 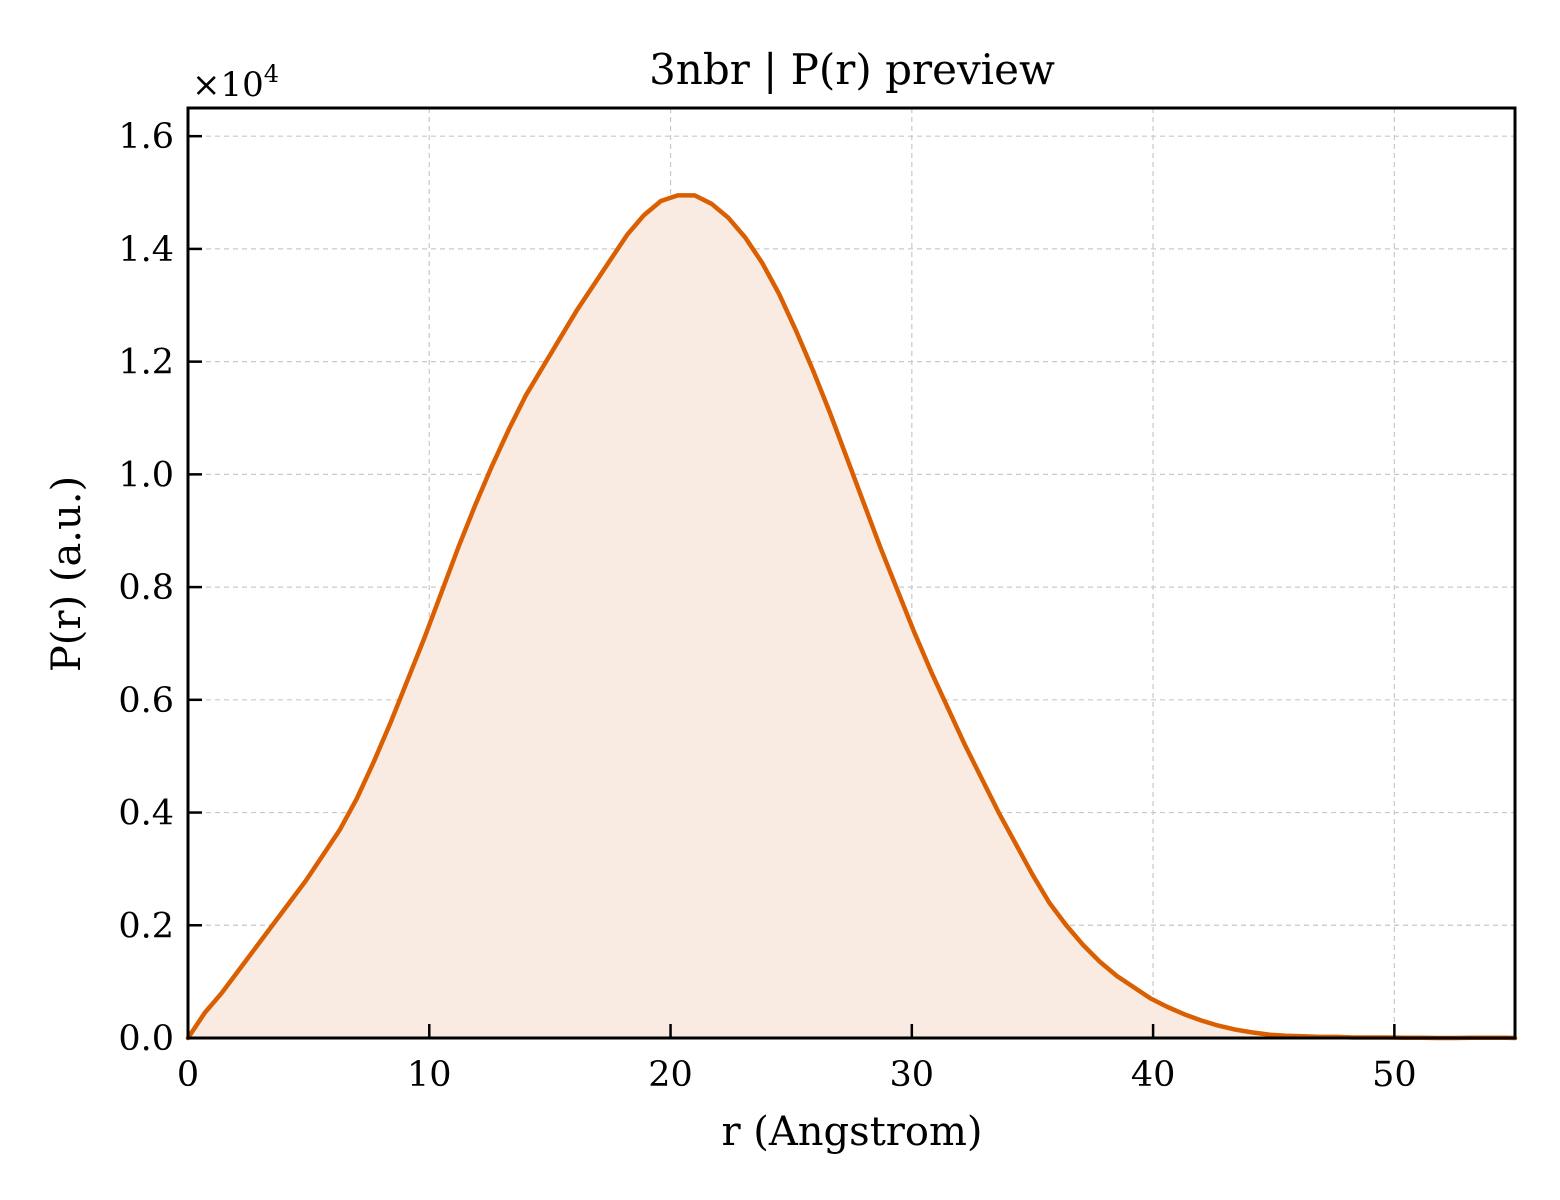 I want to click on y-axis-multiplier: ×10⁴, so click(x=235, y=82).